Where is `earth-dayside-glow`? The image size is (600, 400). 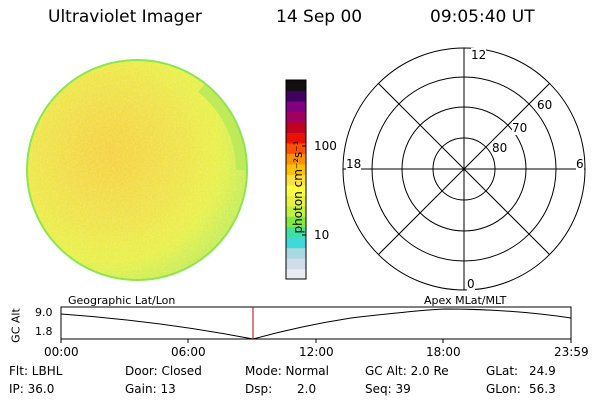
earth-dayside-glow is located at coordinates (222, 127).